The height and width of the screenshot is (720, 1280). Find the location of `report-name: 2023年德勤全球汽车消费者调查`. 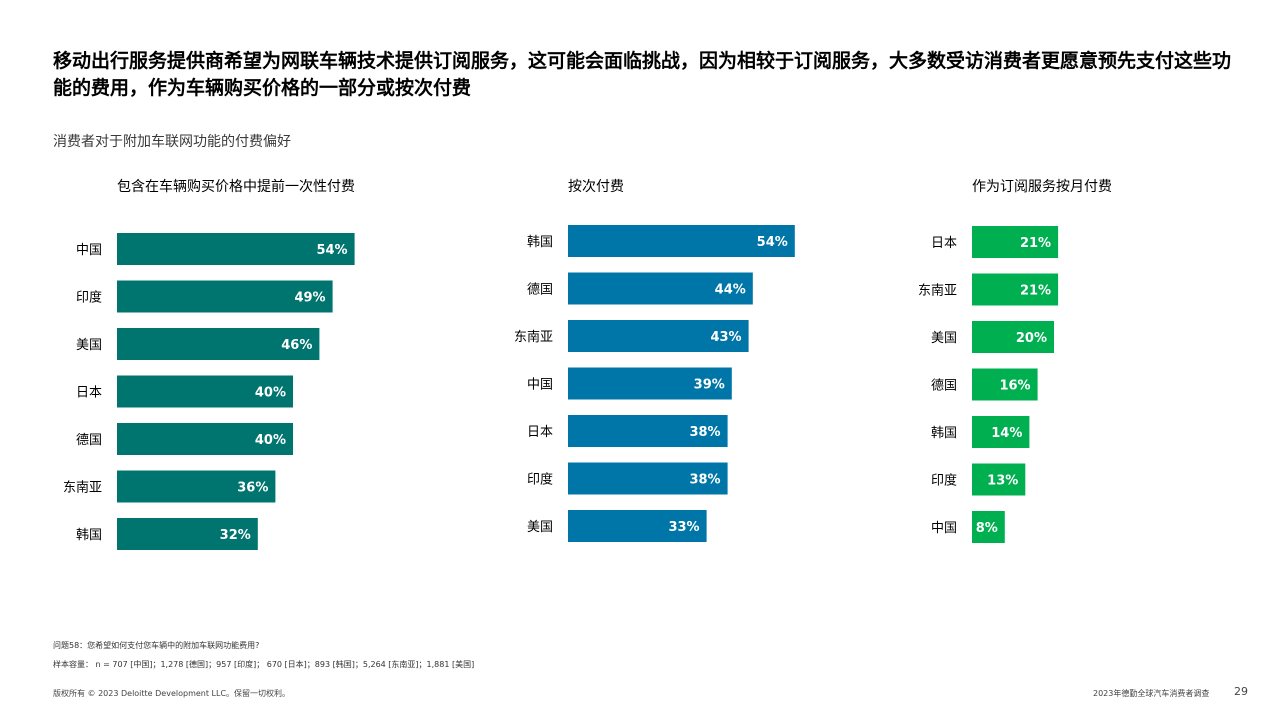

report-name: 2023年德勤全球汽车消费者调查 is located at coordinates (1151, 693).